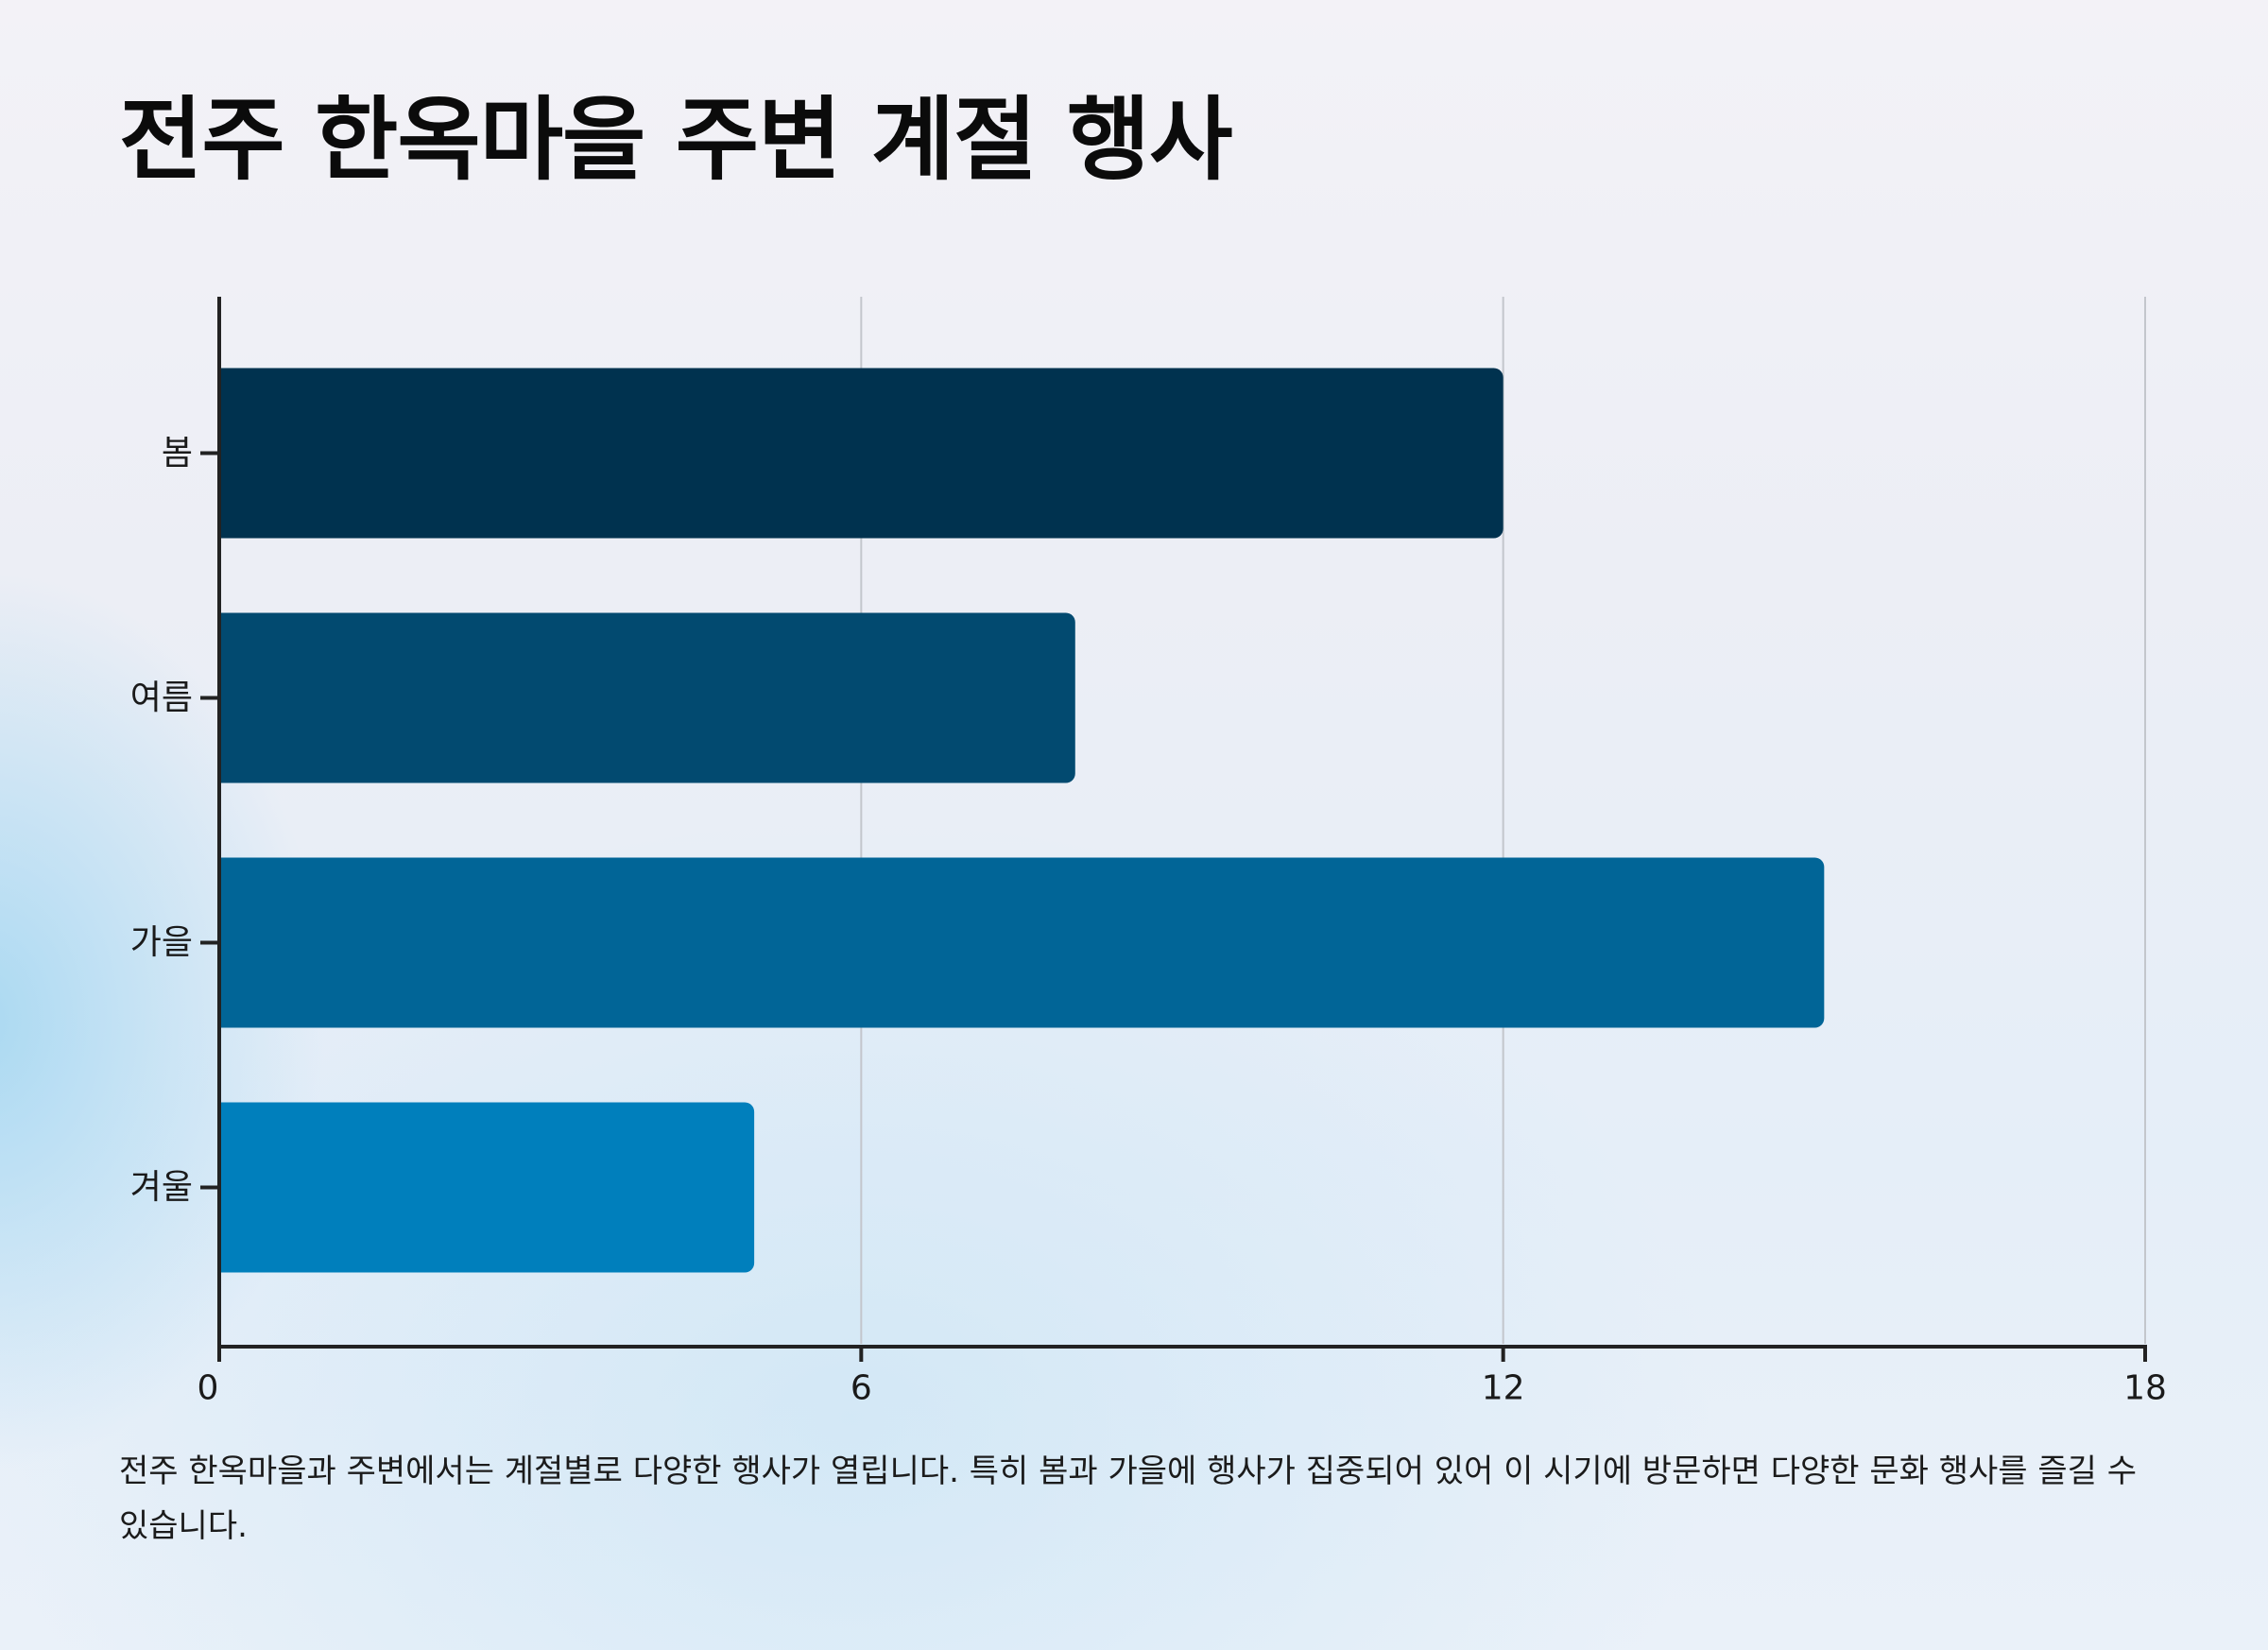 The image size is (2268, 1650). I want to click on y-tick-label-2: 여름, so click(161, 698).